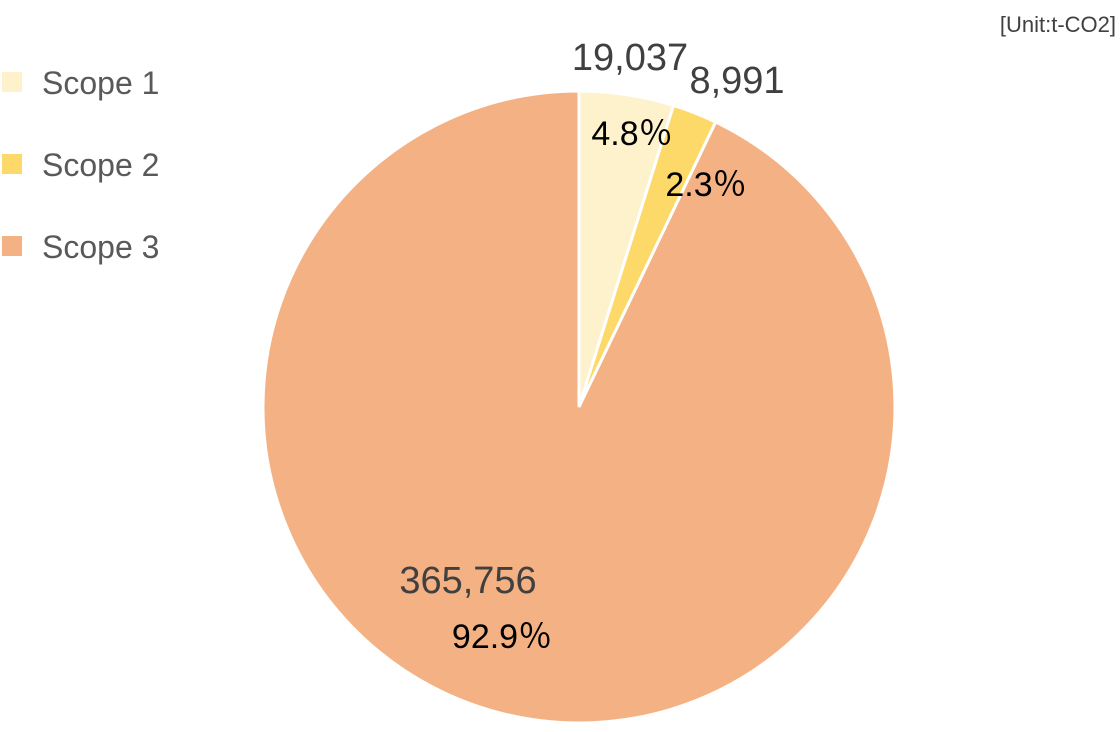 This screenshot has height=732, width=1120. Describe the element at coordinates (100, 83) in the screenshot. I see `legend-label-scope-1: Scope 1` at that location.